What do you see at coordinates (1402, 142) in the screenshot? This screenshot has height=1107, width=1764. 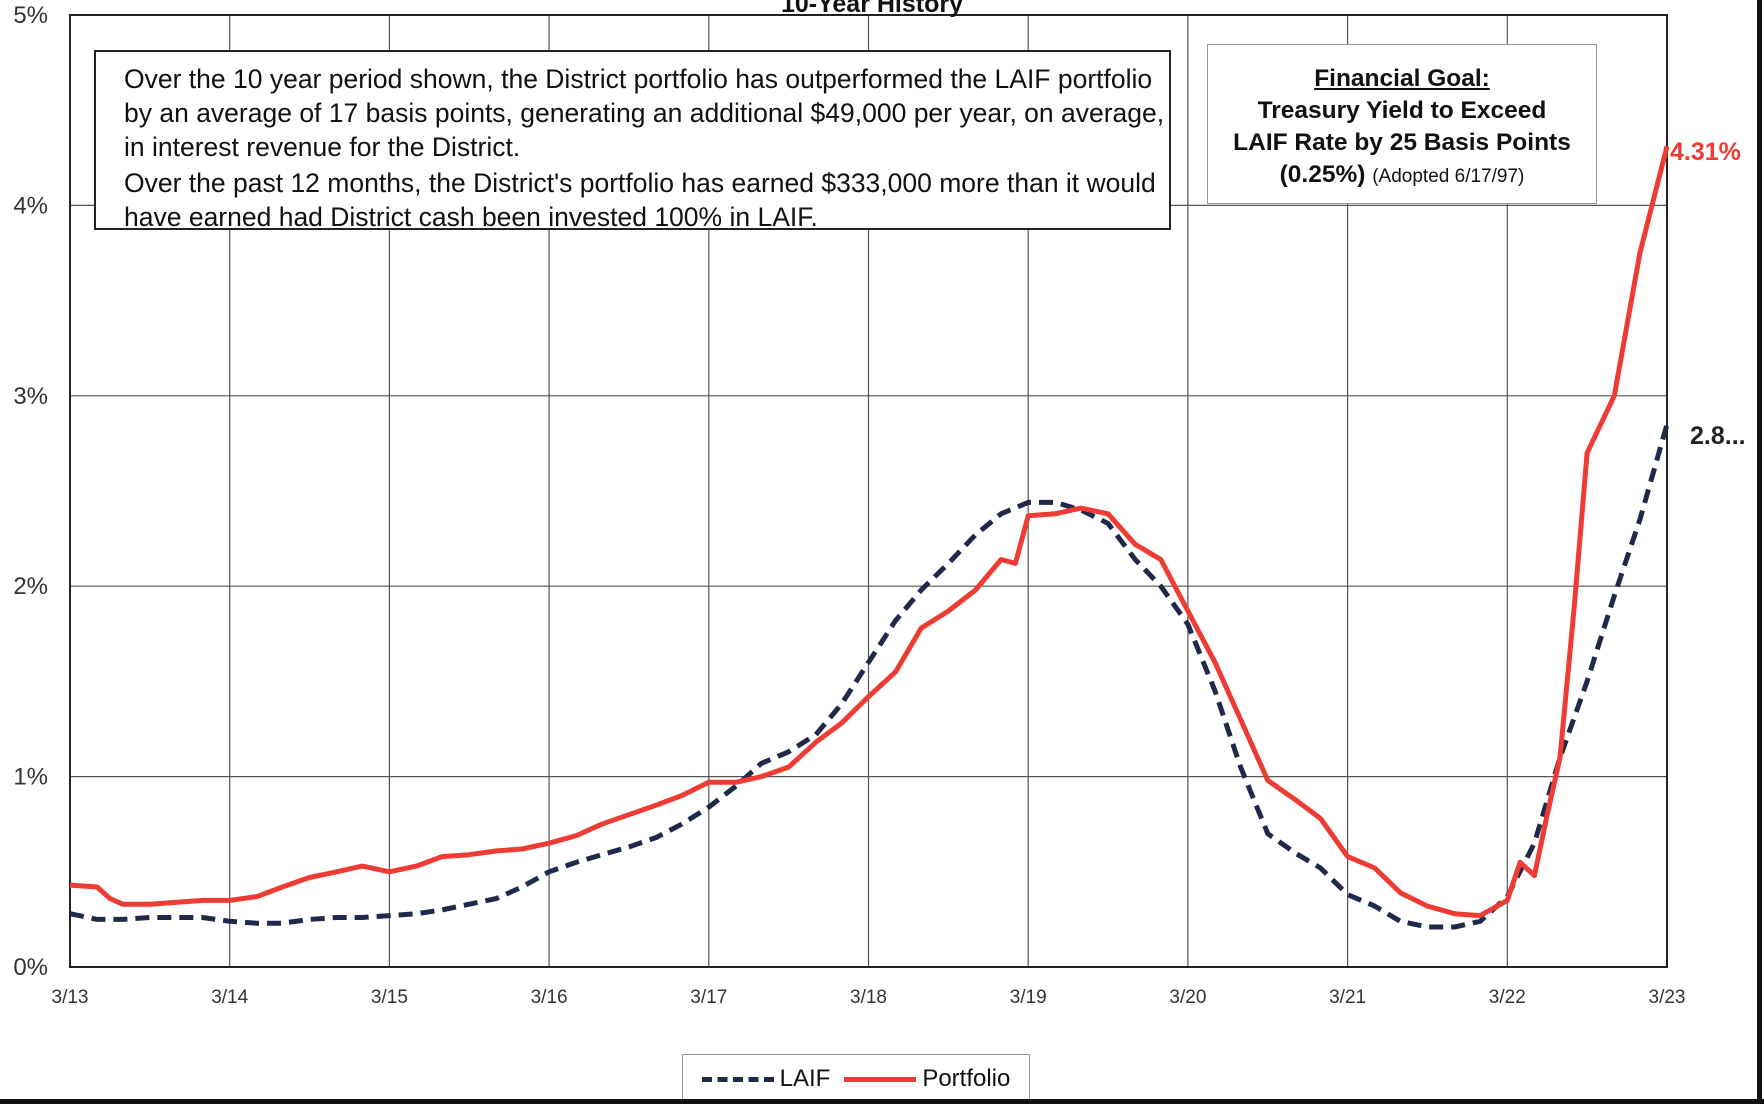 I see `goal-line-2: LAIF Rate by 25 Basis Points` at bounding box center [1402, 142].